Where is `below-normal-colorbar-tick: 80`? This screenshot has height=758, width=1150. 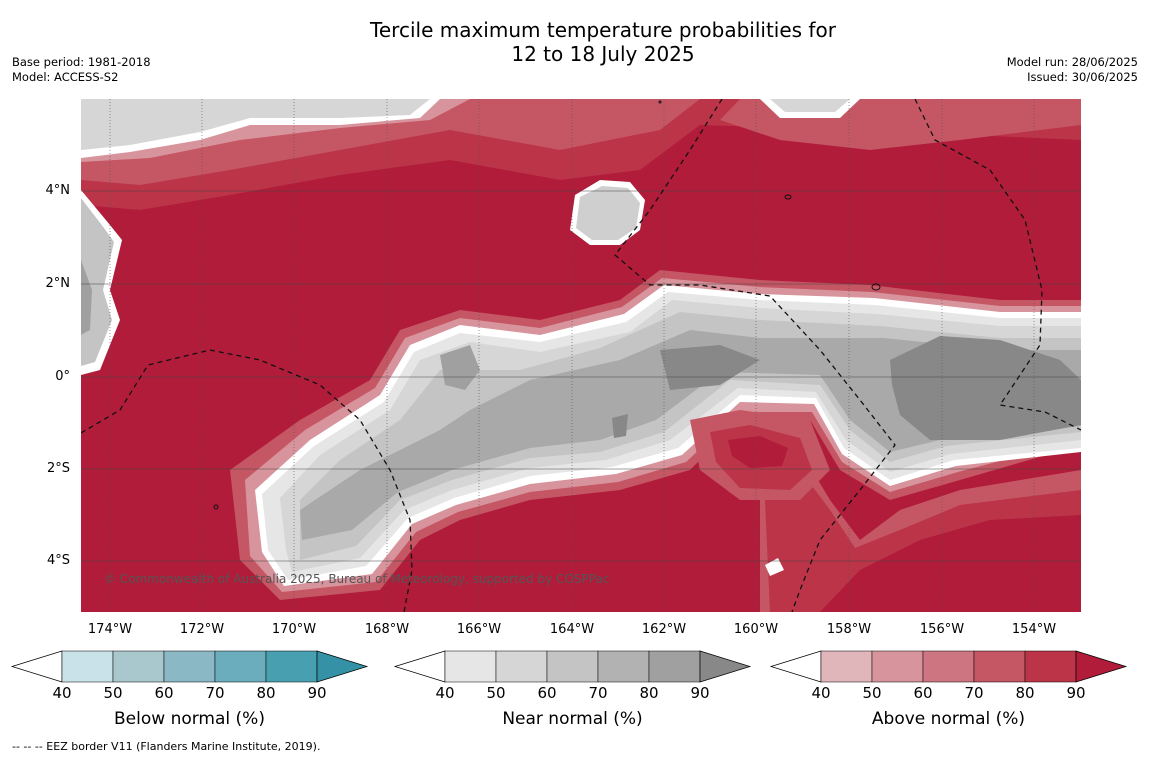 below-normal-colorbar-tick: 80 is located at coordinates (266, 693).